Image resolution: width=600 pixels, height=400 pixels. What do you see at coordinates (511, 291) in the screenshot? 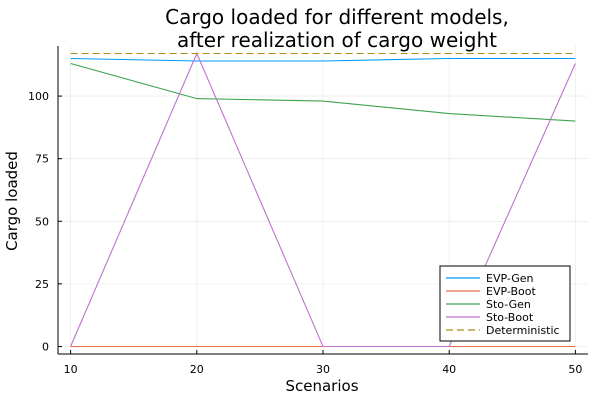
I see `legend-label: EVP-Boot` at bounding box center [511, 291].